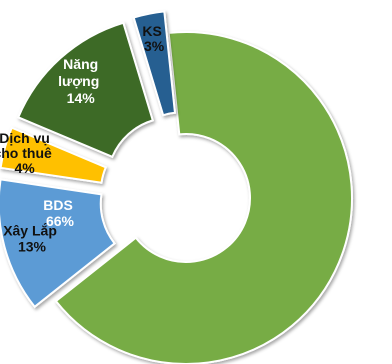 This screenshot has width=392, height=364. What do you see at coordinates (151, 31) in the screenshot?
I see `label-ks-category: KS` at bounding box center [151, 31].